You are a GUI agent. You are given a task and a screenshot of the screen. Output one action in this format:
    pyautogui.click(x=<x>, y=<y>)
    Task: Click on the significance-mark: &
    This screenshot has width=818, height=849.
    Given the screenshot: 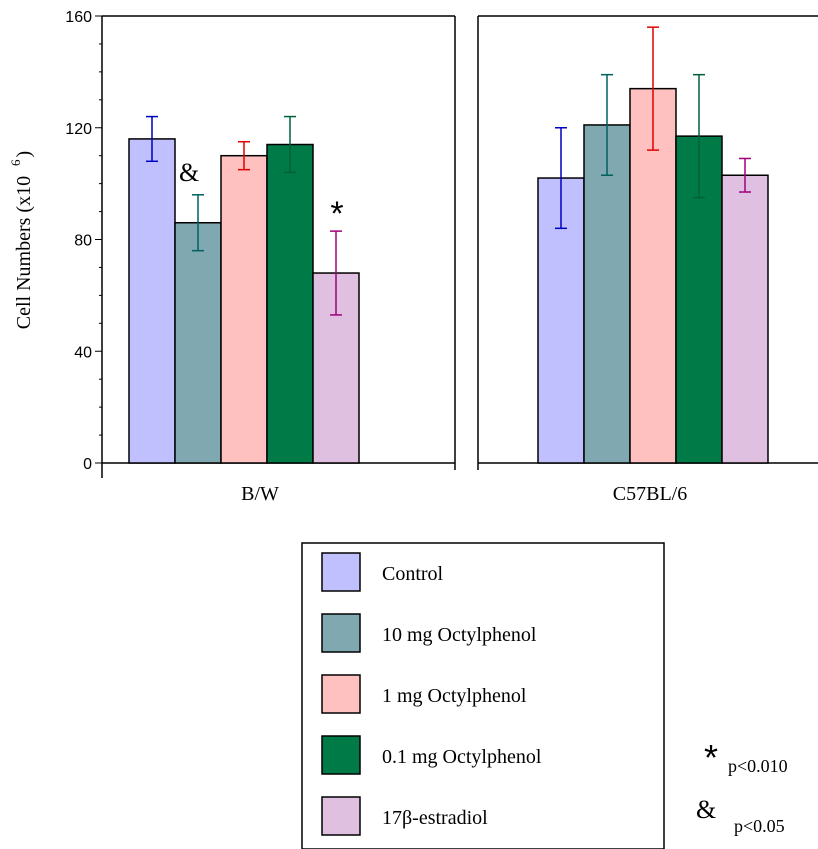 What is the action you would take?
    pyautogui.click(x=189, y=172)
    